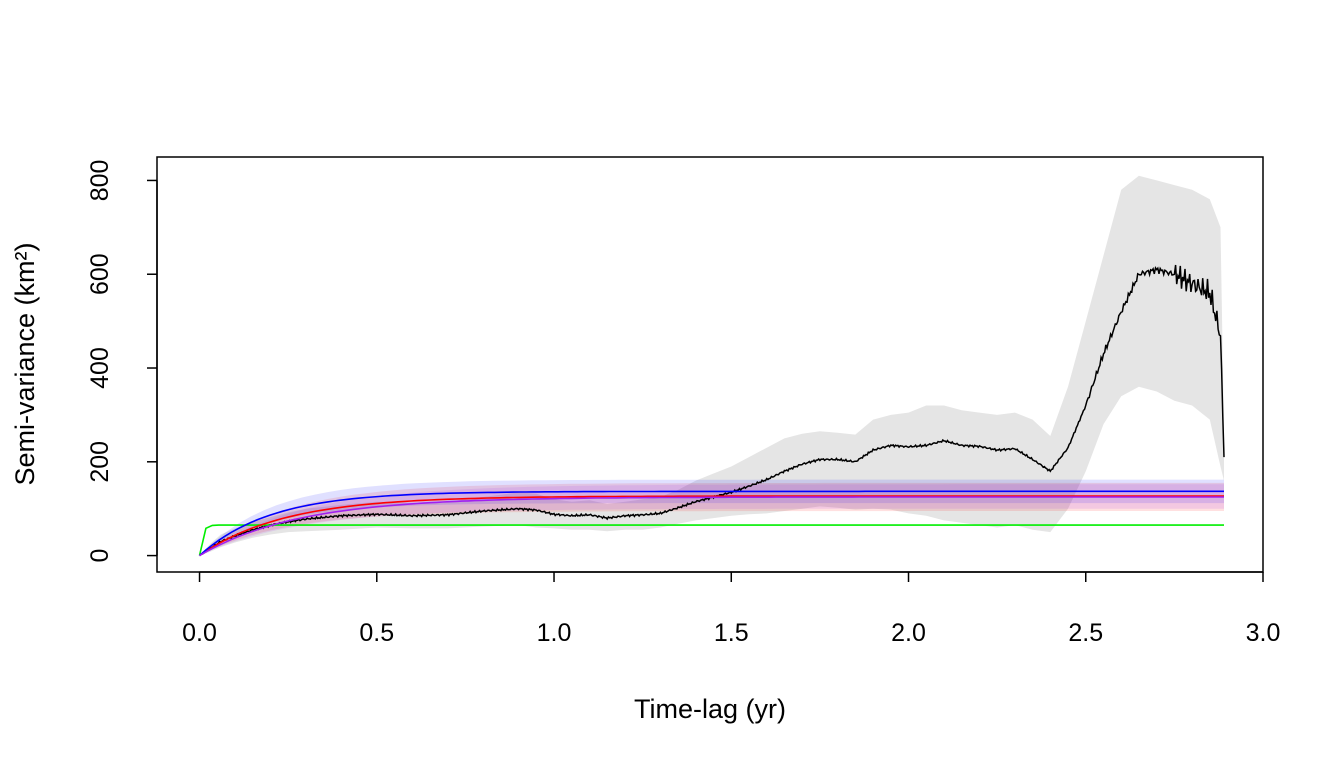  I want to click on y-axis: 0 200 400 600 800, so click(122, 361).